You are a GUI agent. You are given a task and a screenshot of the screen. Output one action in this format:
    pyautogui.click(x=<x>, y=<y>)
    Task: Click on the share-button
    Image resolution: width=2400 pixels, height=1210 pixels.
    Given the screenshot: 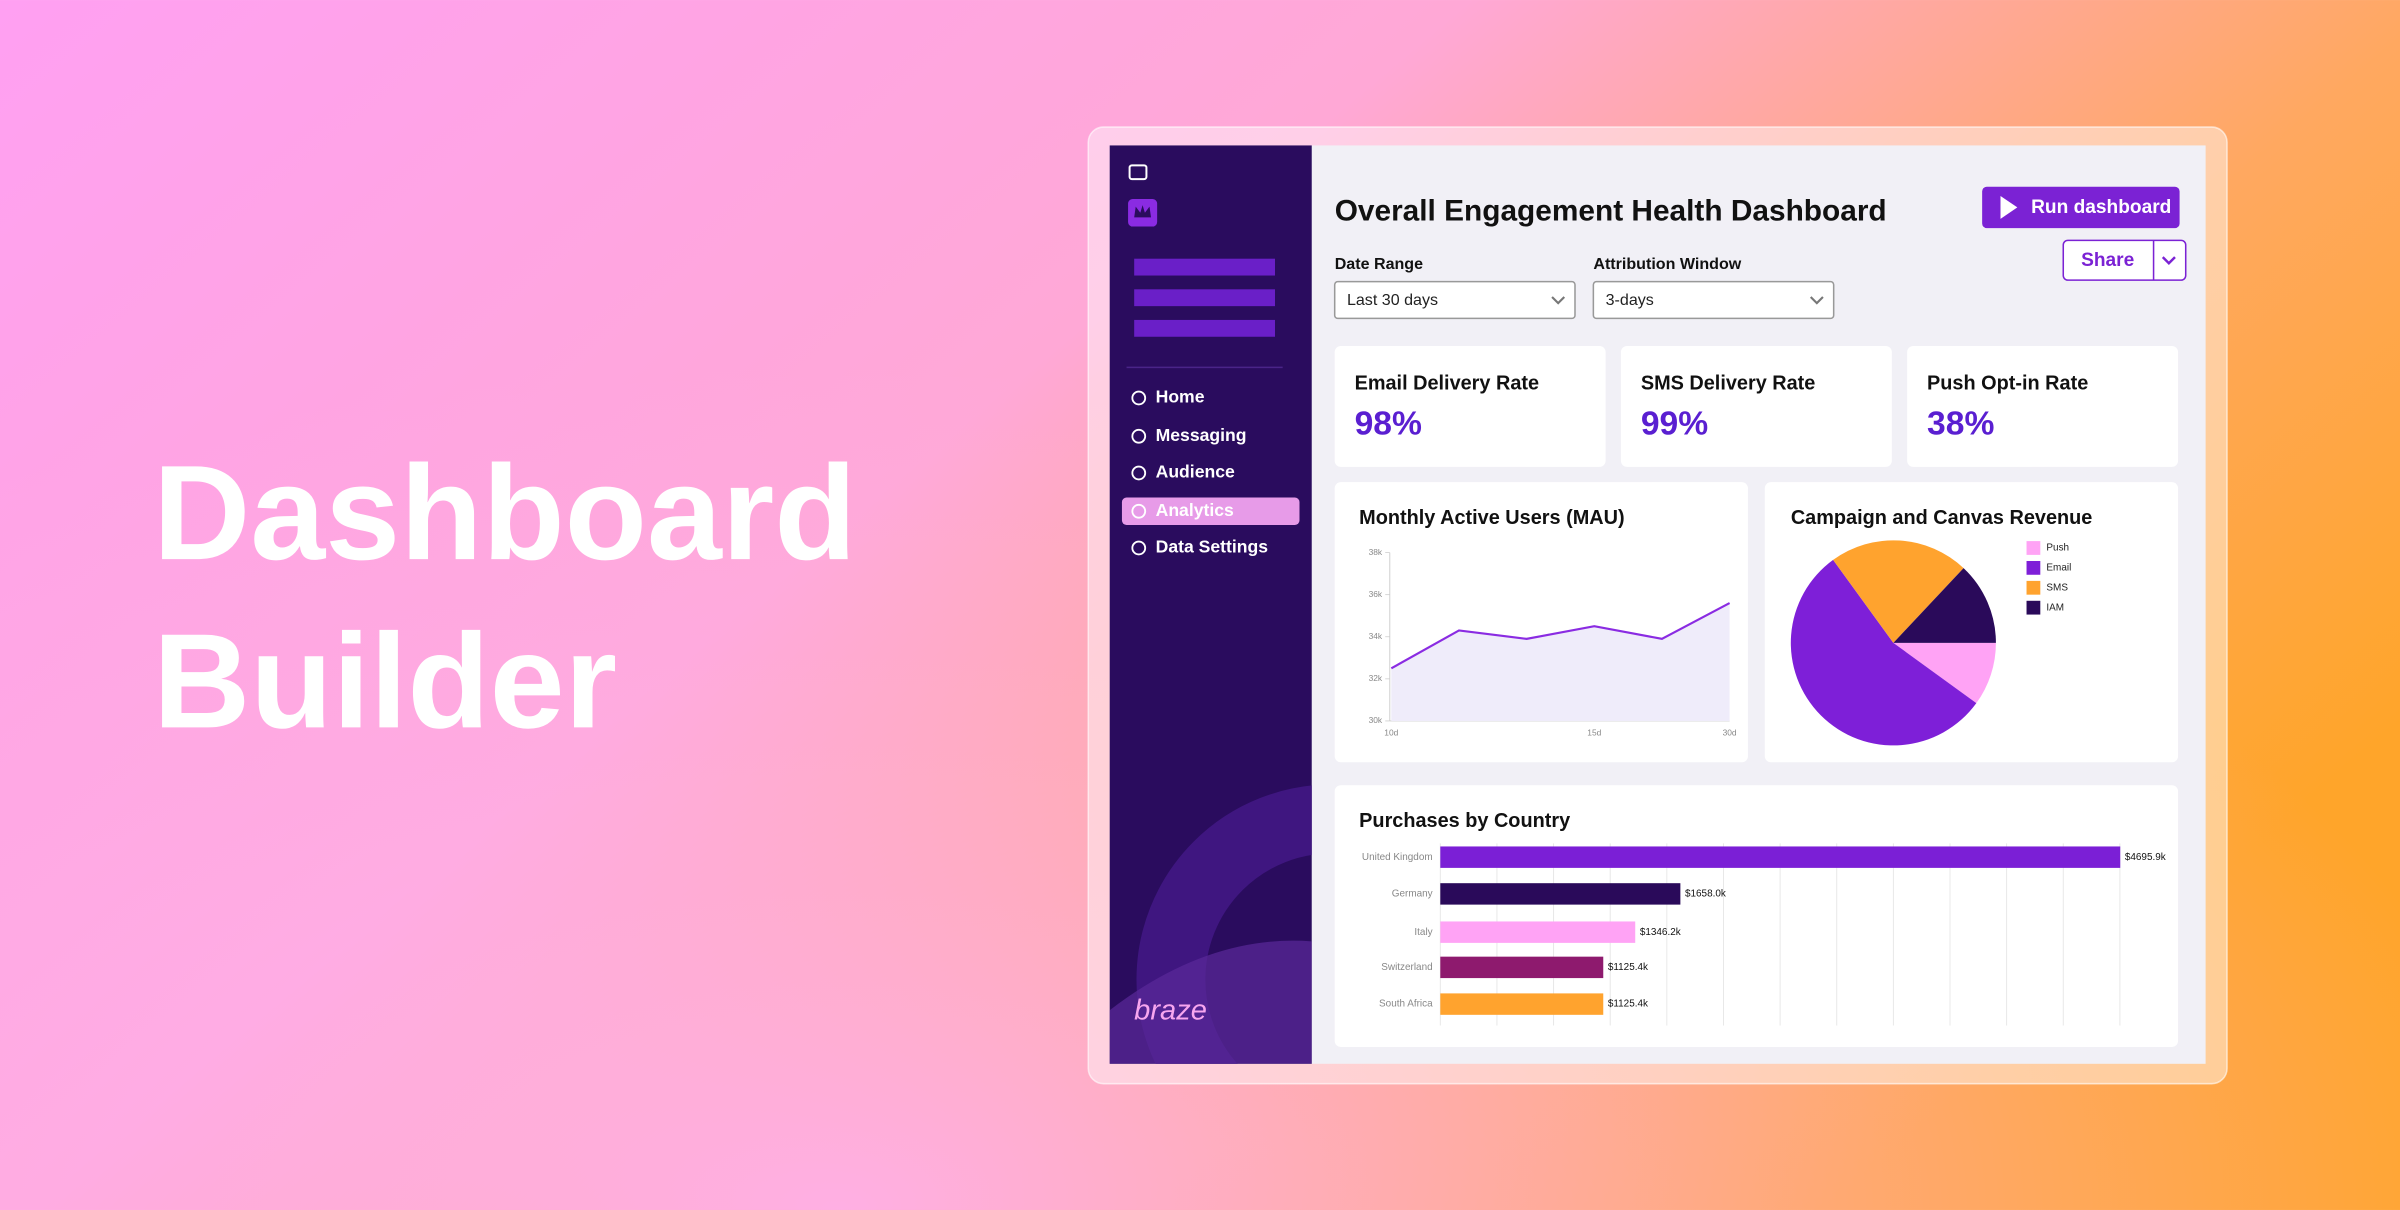 What is the action you would take?
    pyautogui.click(x=2124, y=260)
    